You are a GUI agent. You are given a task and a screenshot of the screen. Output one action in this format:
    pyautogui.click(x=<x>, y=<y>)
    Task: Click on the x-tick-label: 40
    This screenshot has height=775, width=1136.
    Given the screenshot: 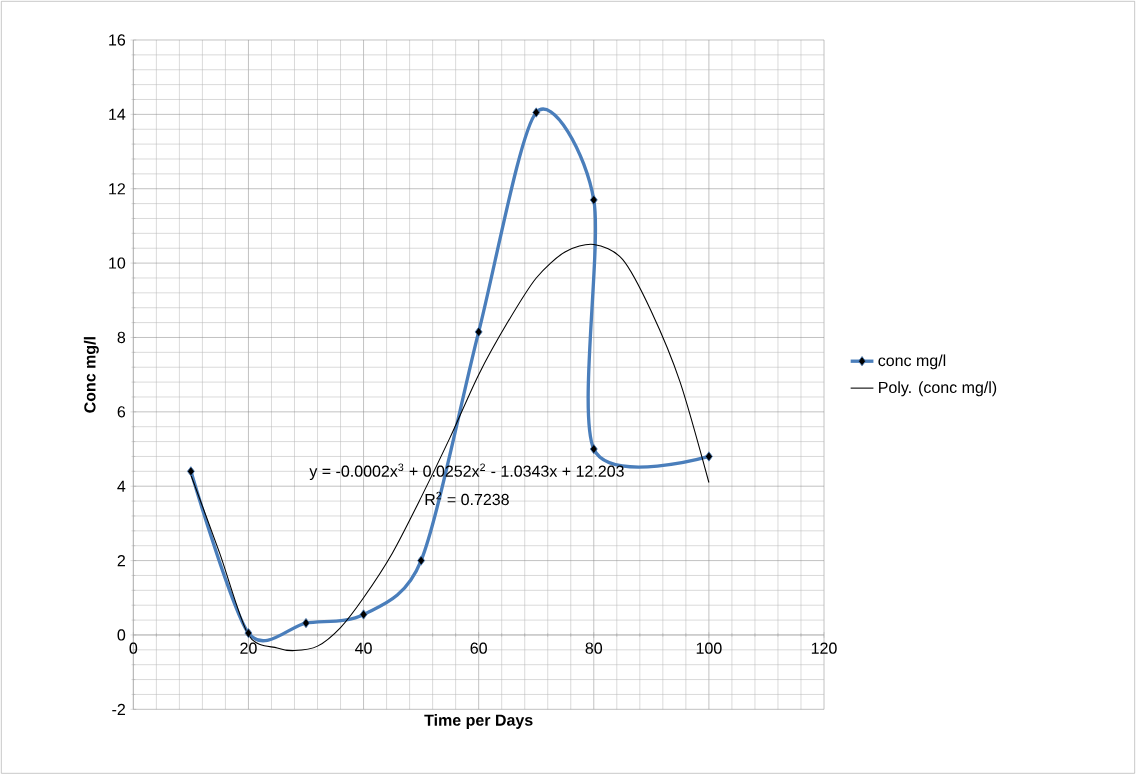 What is the action you would take?
    pyautogui.click(x=363, y=648)
    